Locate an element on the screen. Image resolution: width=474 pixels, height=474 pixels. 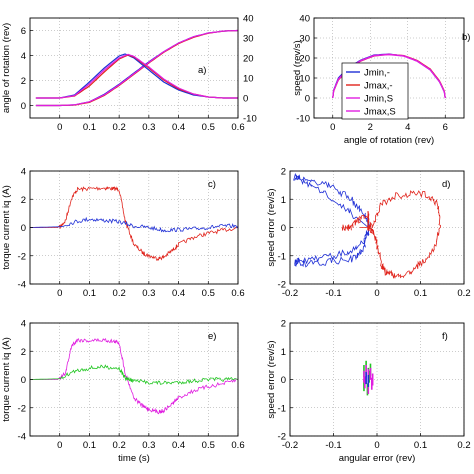
chart-b-legend-label-1: Jmax,- is located at coordinates (378, 86).